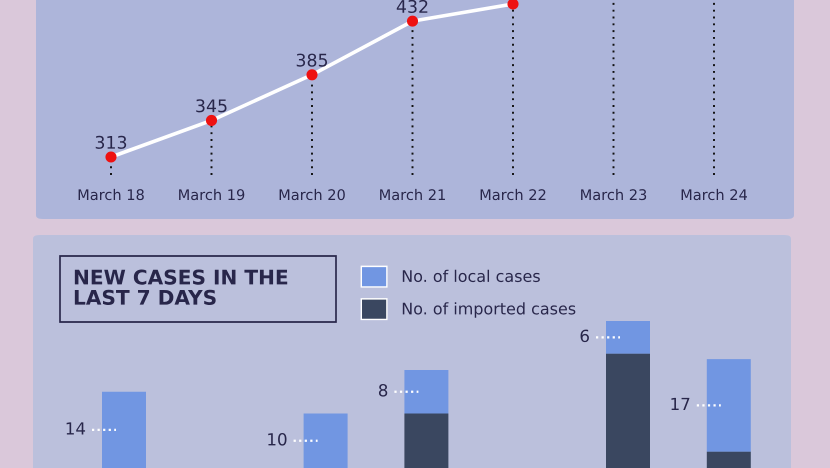  I want to click on data-label: 17, so click(680, 404).